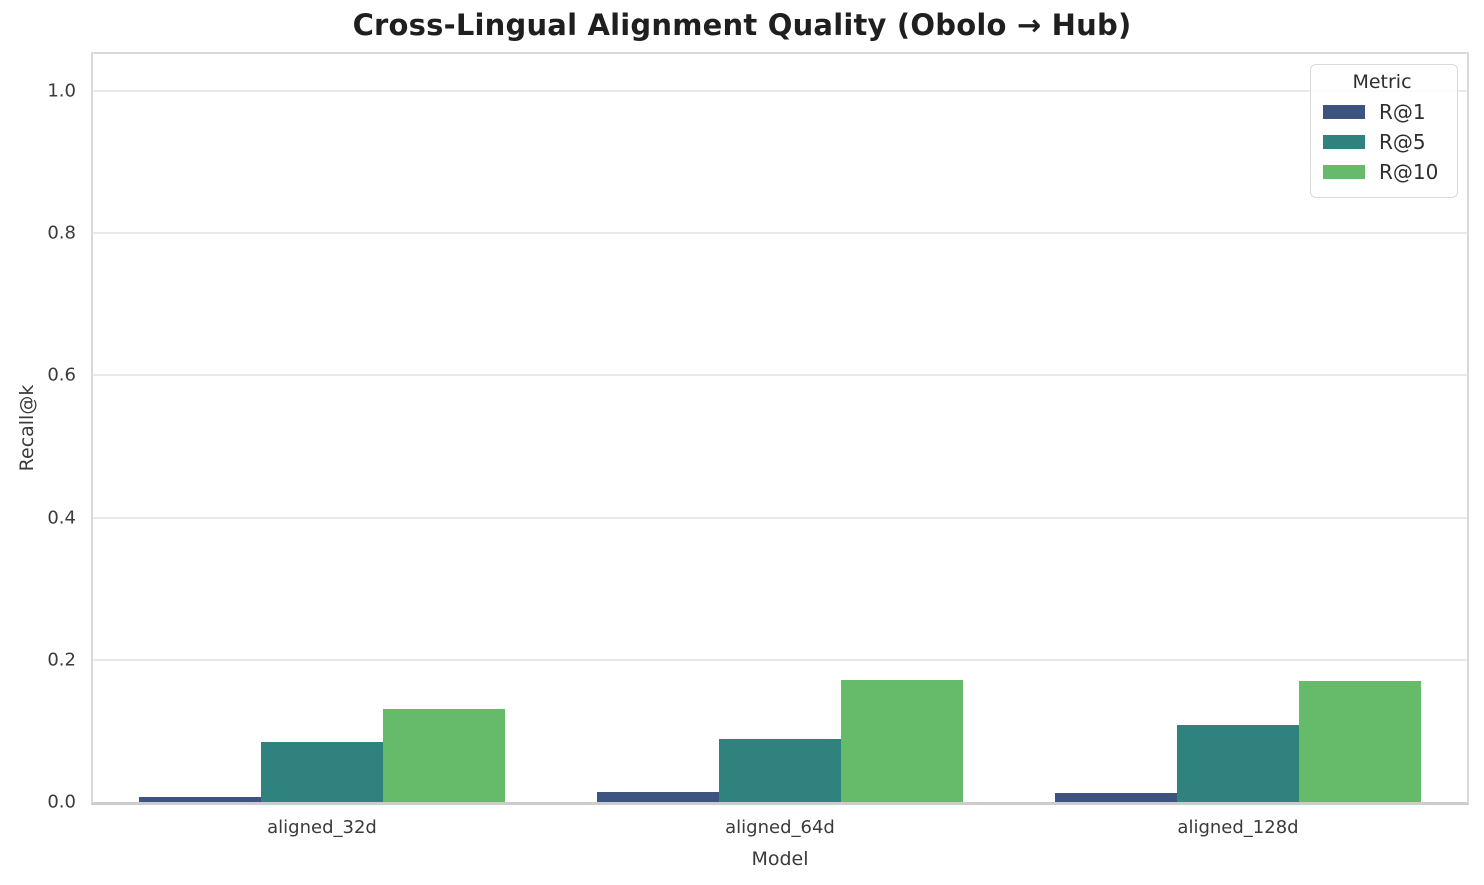  What do you see at coordinates (780, 827) in the screenshot?
I see `x-tick-aligned_64d: aligned_64d` at bounding box center [780, 827].